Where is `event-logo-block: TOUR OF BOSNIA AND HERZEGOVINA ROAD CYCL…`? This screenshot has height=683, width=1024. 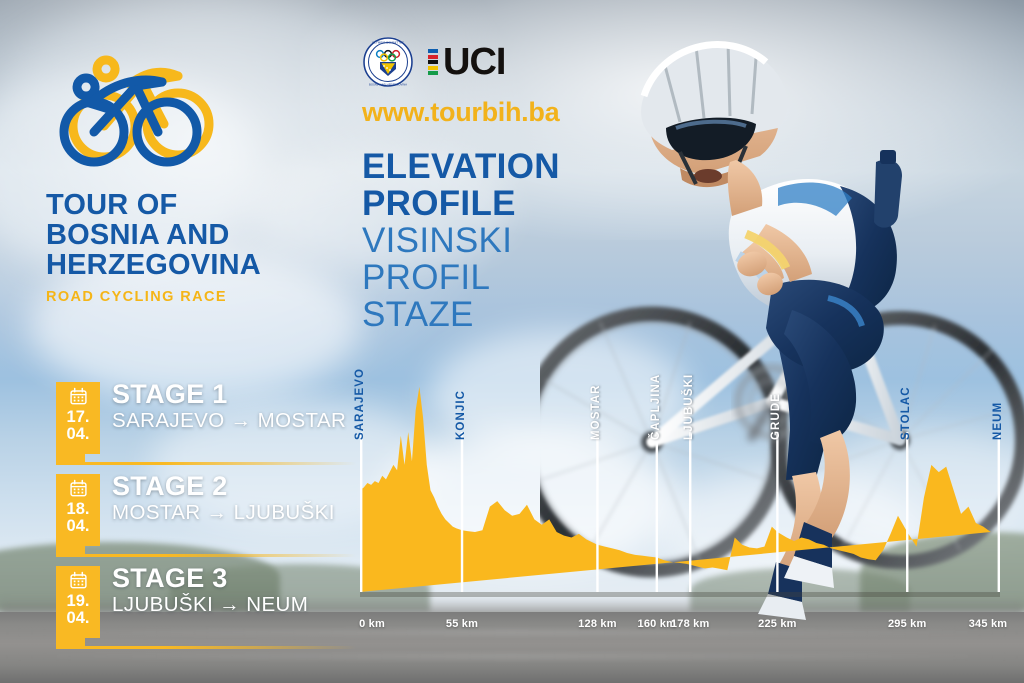
event-logo-block: TOUR OF BOSNIA AND HERZEGOVINA ROAD CYCL… is located at coordinates (186, 173).